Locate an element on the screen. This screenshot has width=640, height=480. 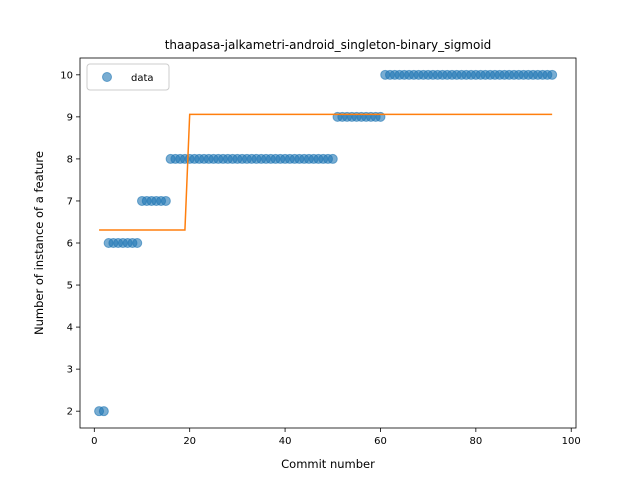
x-axis-label: Commit number is located at coordinates (328, 464).